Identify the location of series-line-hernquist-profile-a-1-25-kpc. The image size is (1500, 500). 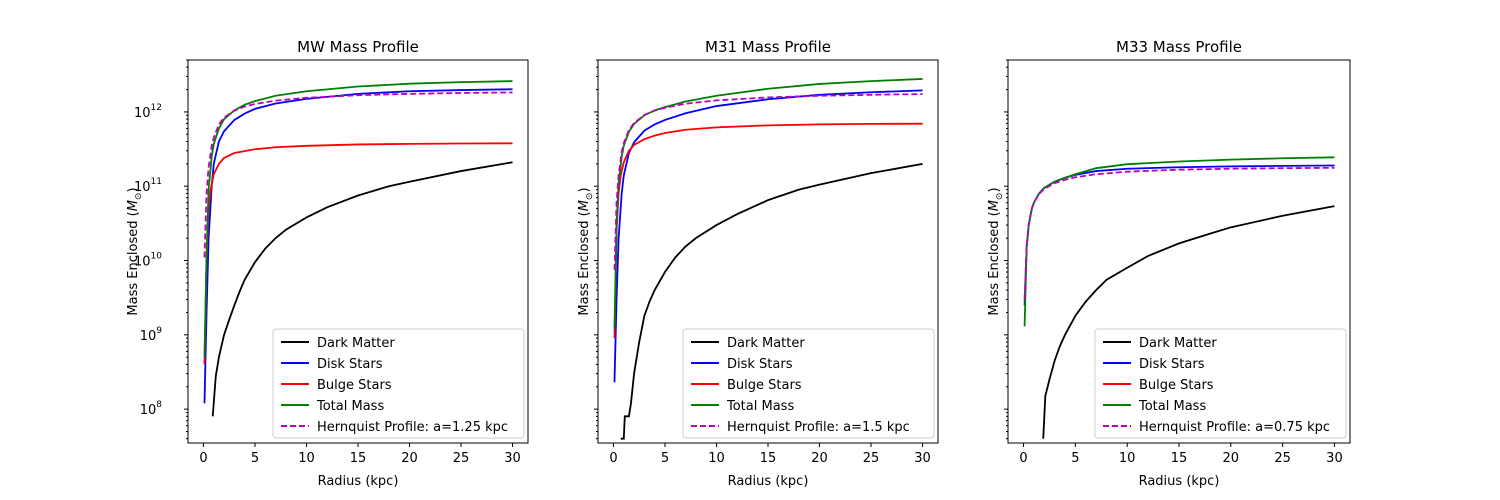
(358, 174).